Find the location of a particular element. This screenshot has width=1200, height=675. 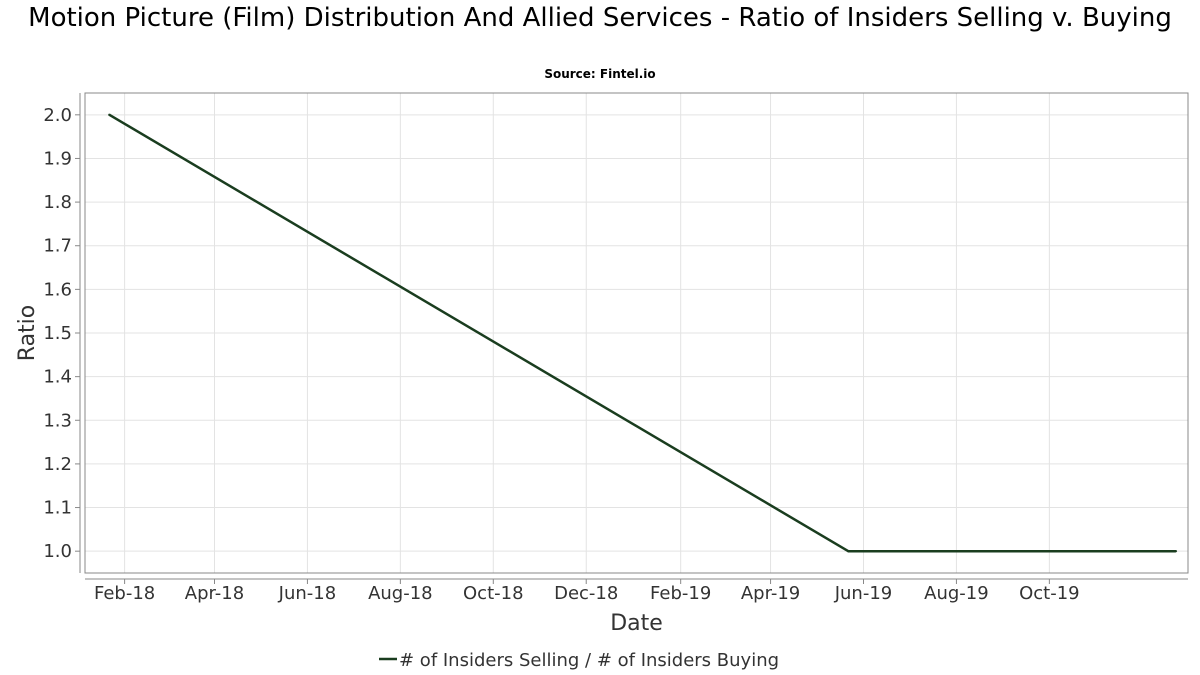

x-tick-label: Aug-19 is located at coordinates (956, 593).